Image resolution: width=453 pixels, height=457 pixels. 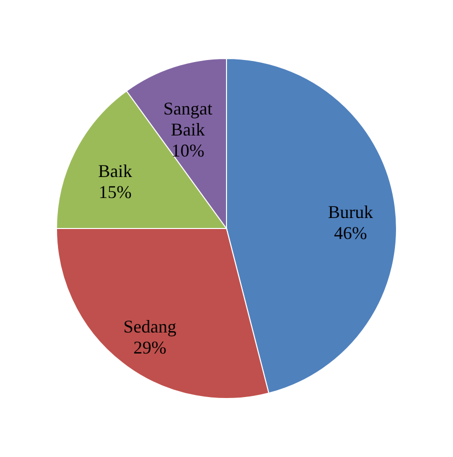 What do you see at coordinates (187, 119) in the screenshot?
I see `slice-label: Sangat Baik` at bounding box center [187, 119].